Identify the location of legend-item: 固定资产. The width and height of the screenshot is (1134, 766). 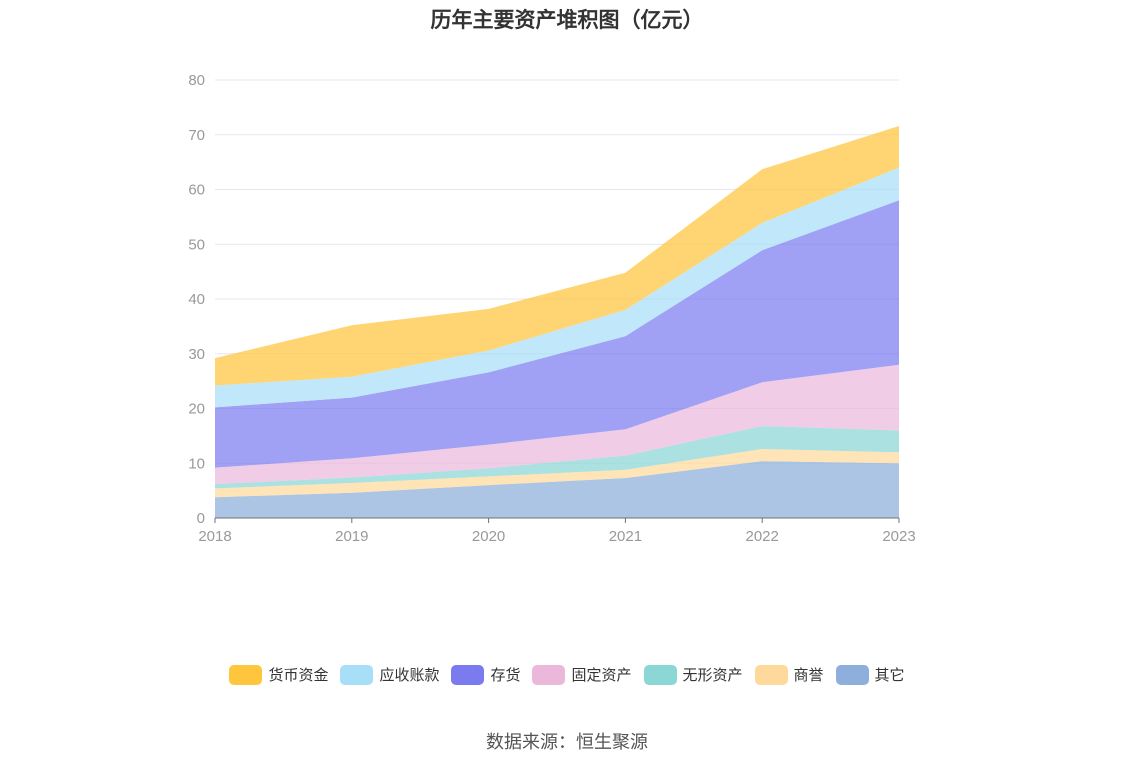
(582, 674).